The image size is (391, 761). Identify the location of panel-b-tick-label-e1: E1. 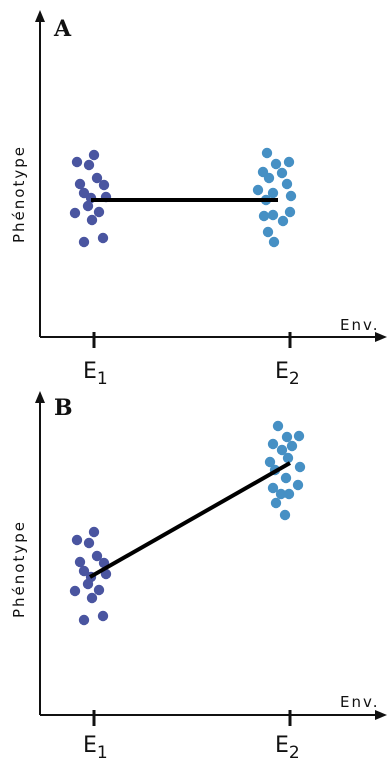
(95, 747).